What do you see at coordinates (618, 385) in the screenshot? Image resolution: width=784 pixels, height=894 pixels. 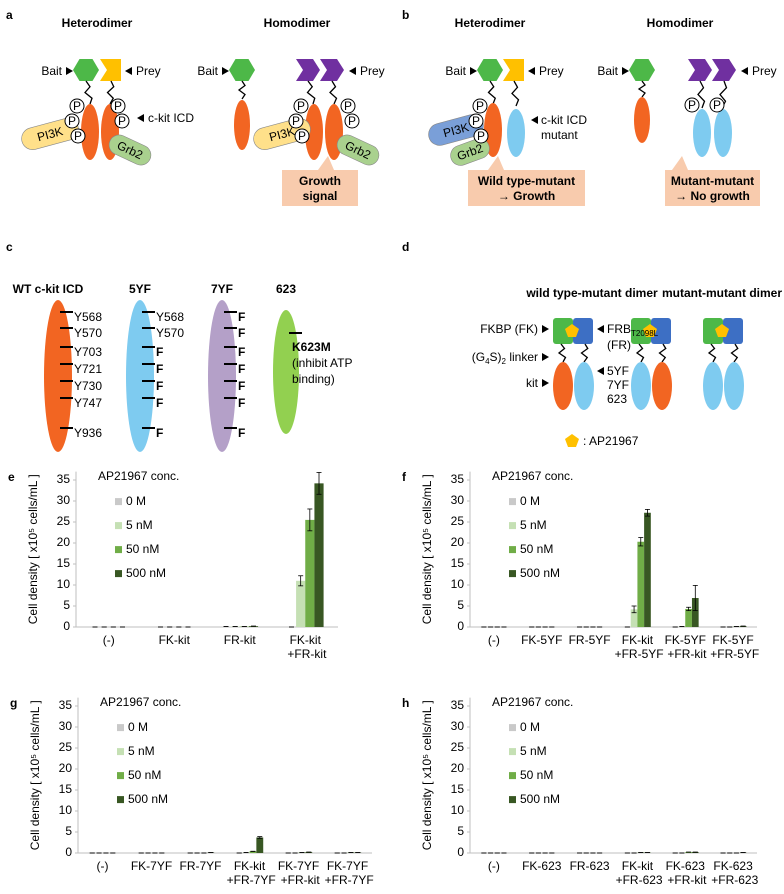 I see `label: 7YF` at bounding box center [618, 385].